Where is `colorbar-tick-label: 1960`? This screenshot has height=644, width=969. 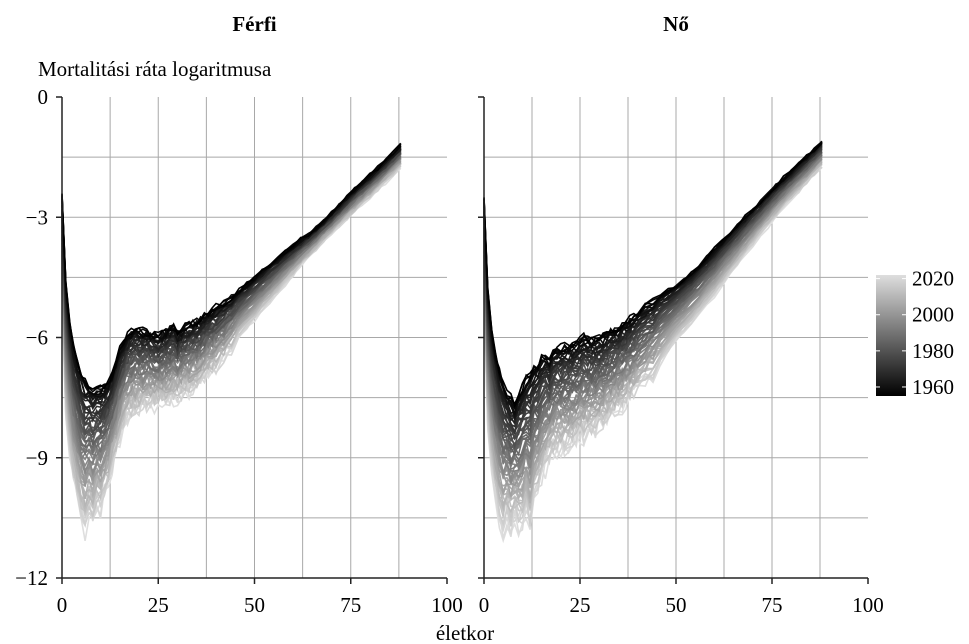 colorbar-tick-label: 1960 is located at coordinates (933, 387).